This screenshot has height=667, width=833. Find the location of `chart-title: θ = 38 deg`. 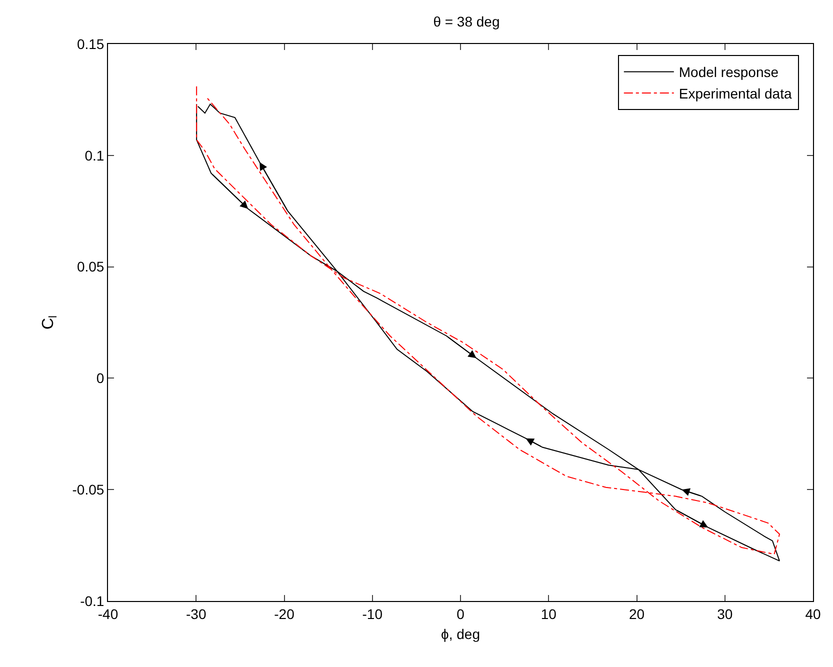

chart-title: θ = 38 deg is located at coordinates (466, 21).